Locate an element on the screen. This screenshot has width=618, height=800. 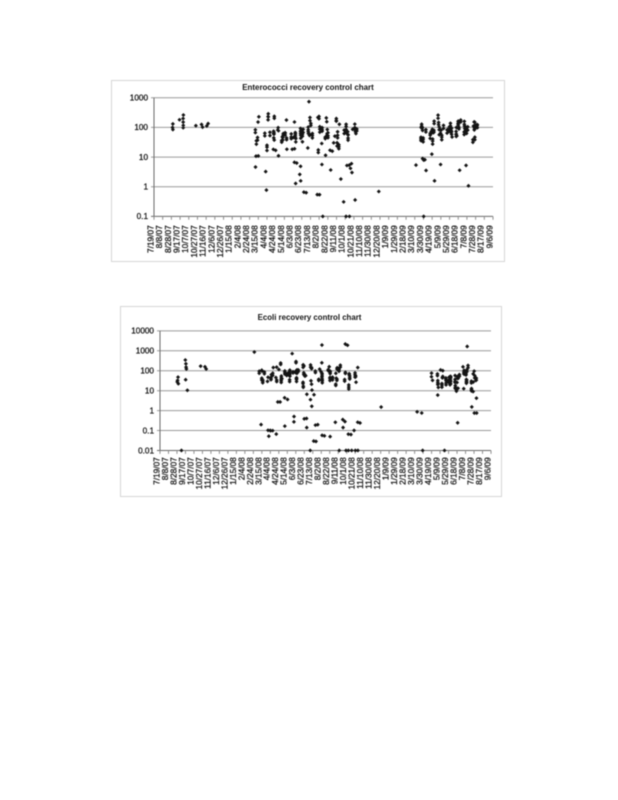
svg-text: 10000 is located at coordinates (142, 331).